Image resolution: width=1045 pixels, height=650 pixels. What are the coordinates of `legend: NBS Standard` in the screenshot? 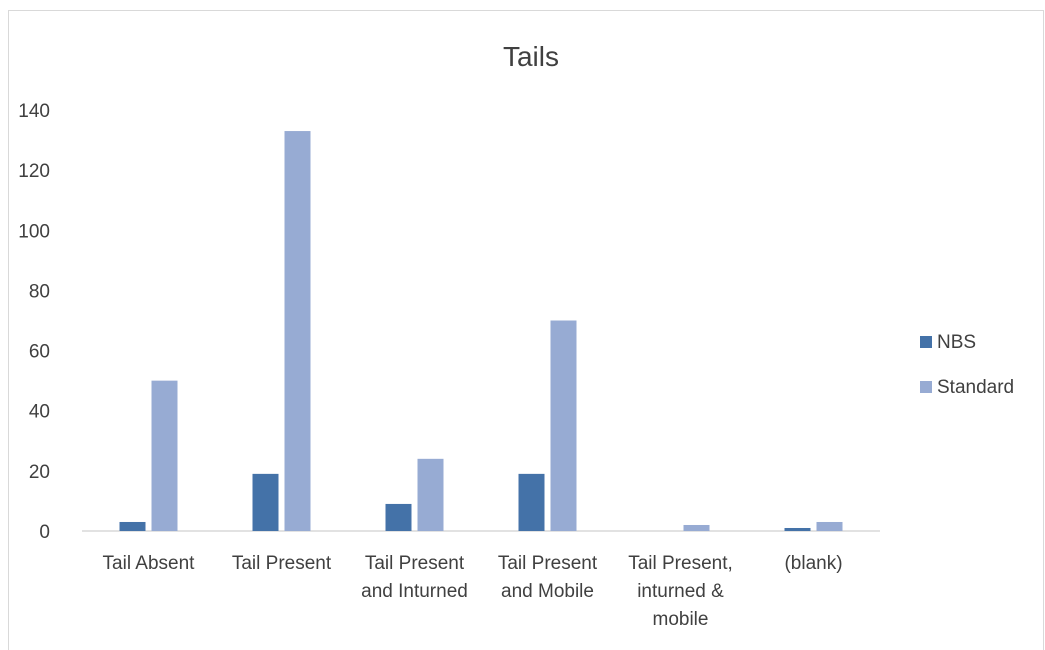 It's located at (967, 365).